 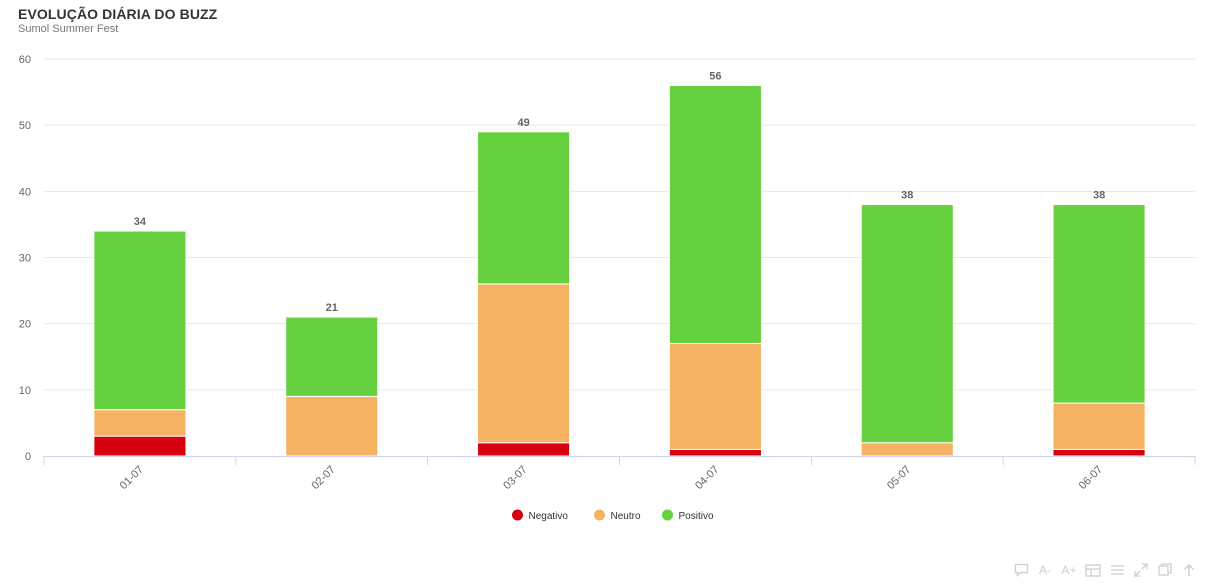 What do you see at coordinates (25, 60) in the screenshot?
I see `y-tick-label: 60` at bounding box center [25, 60].